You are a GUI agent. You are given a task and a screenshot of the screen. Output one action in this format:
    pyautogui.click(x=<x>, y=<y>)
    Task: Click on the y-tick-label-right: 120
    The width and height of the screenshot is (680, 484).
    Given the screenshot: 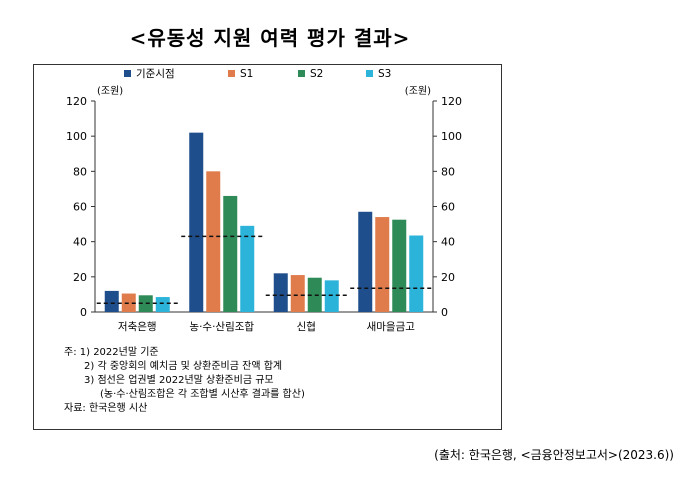 What is the action you would take?
    pyautogui.click(x=451, y=101)
    